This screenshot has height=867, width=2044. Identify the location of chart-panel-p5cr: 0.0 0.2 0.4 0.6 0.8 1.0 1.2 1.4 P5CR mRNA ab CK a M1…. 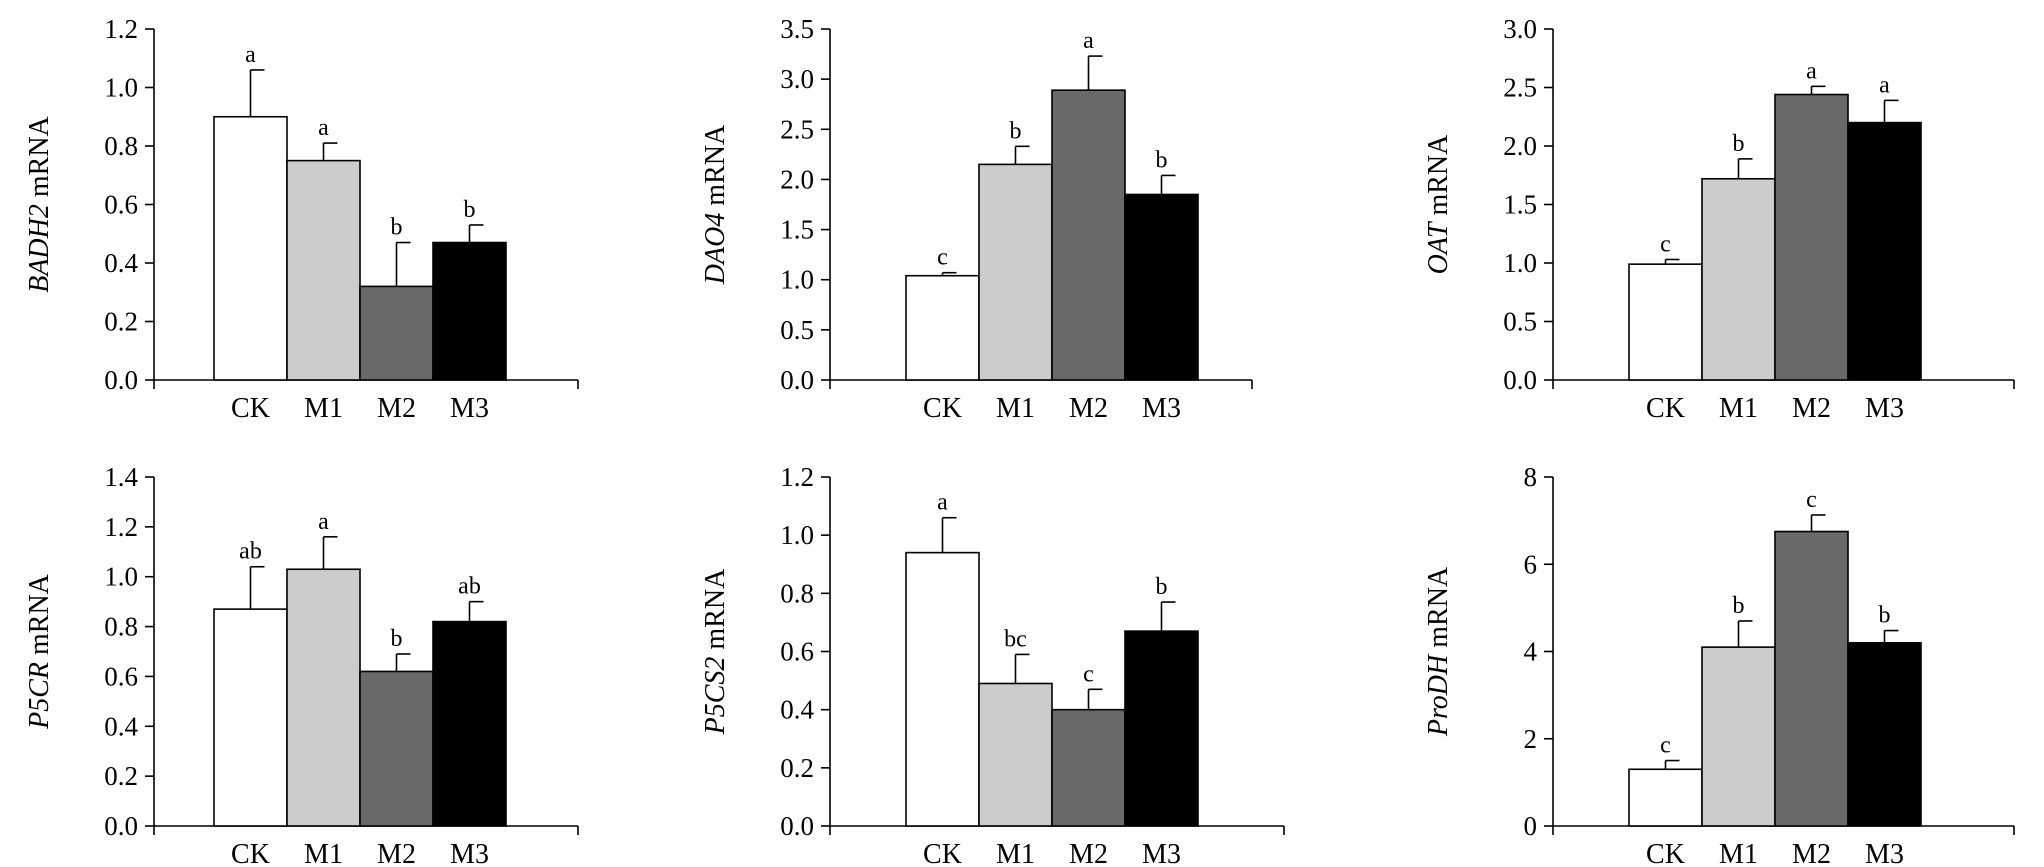
(301, 664).